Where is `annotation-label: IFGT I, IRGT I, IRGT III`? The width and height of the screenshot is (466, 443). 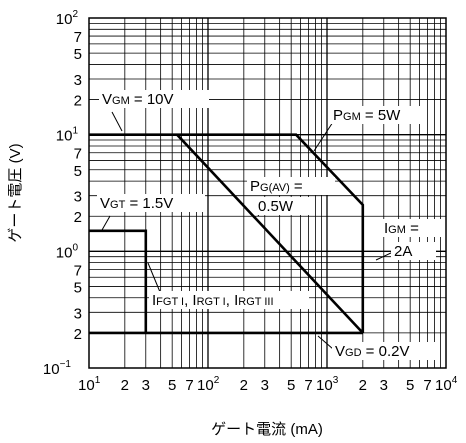
annotation-label: IFGT I, IRGT I, IRGT III is located at coordinates (213, 300).